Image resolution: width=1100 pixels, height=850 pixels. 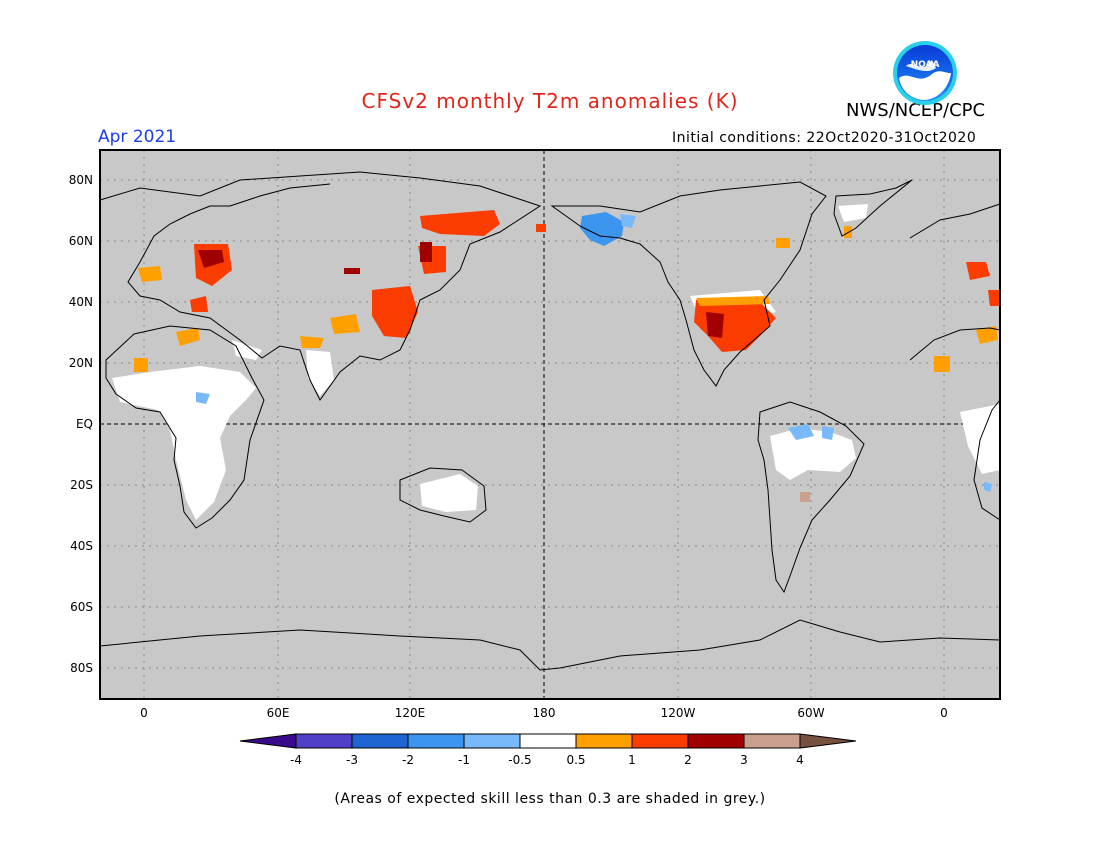 I want to click on lat-label: 40S, so click(x=81, y=546).